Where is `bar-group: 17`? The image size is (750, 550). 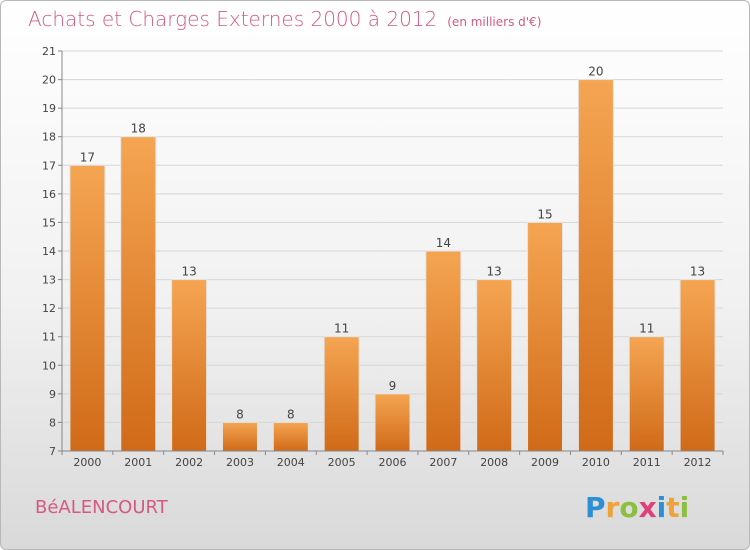
bar-group: 17 is located at coordinates (87, 301).